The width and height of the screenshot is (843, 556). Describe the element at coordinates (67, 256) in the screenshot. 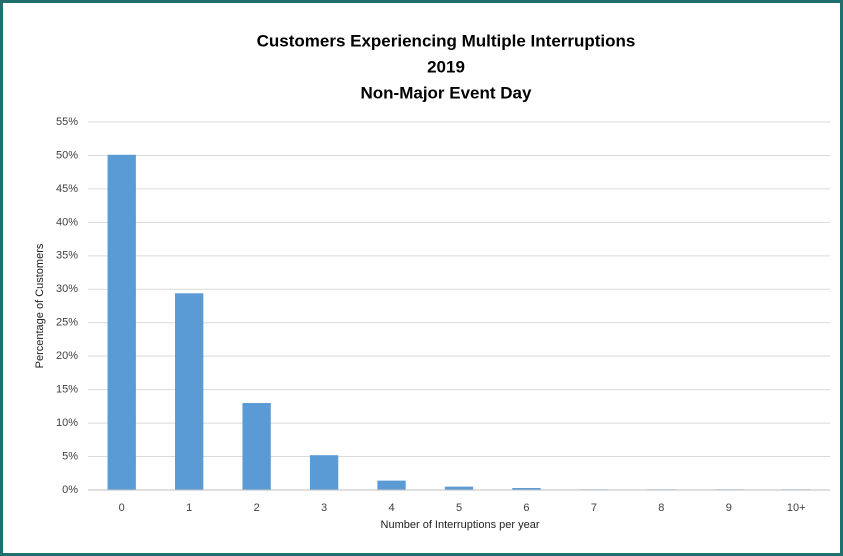

I see `y-tick-label: 35%` at that location.